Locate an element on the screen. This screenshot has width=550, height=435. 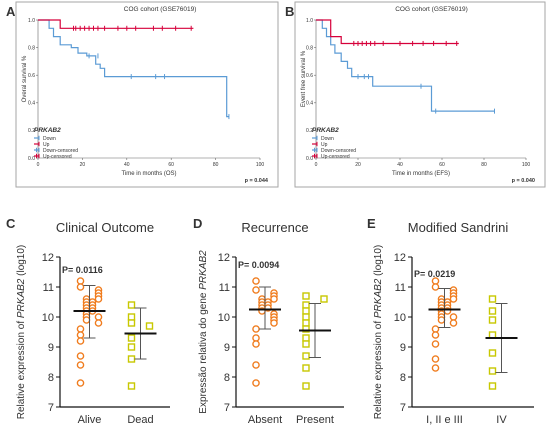
x-axis-label: Time in months (OS) is located at coordinates (148, 174).